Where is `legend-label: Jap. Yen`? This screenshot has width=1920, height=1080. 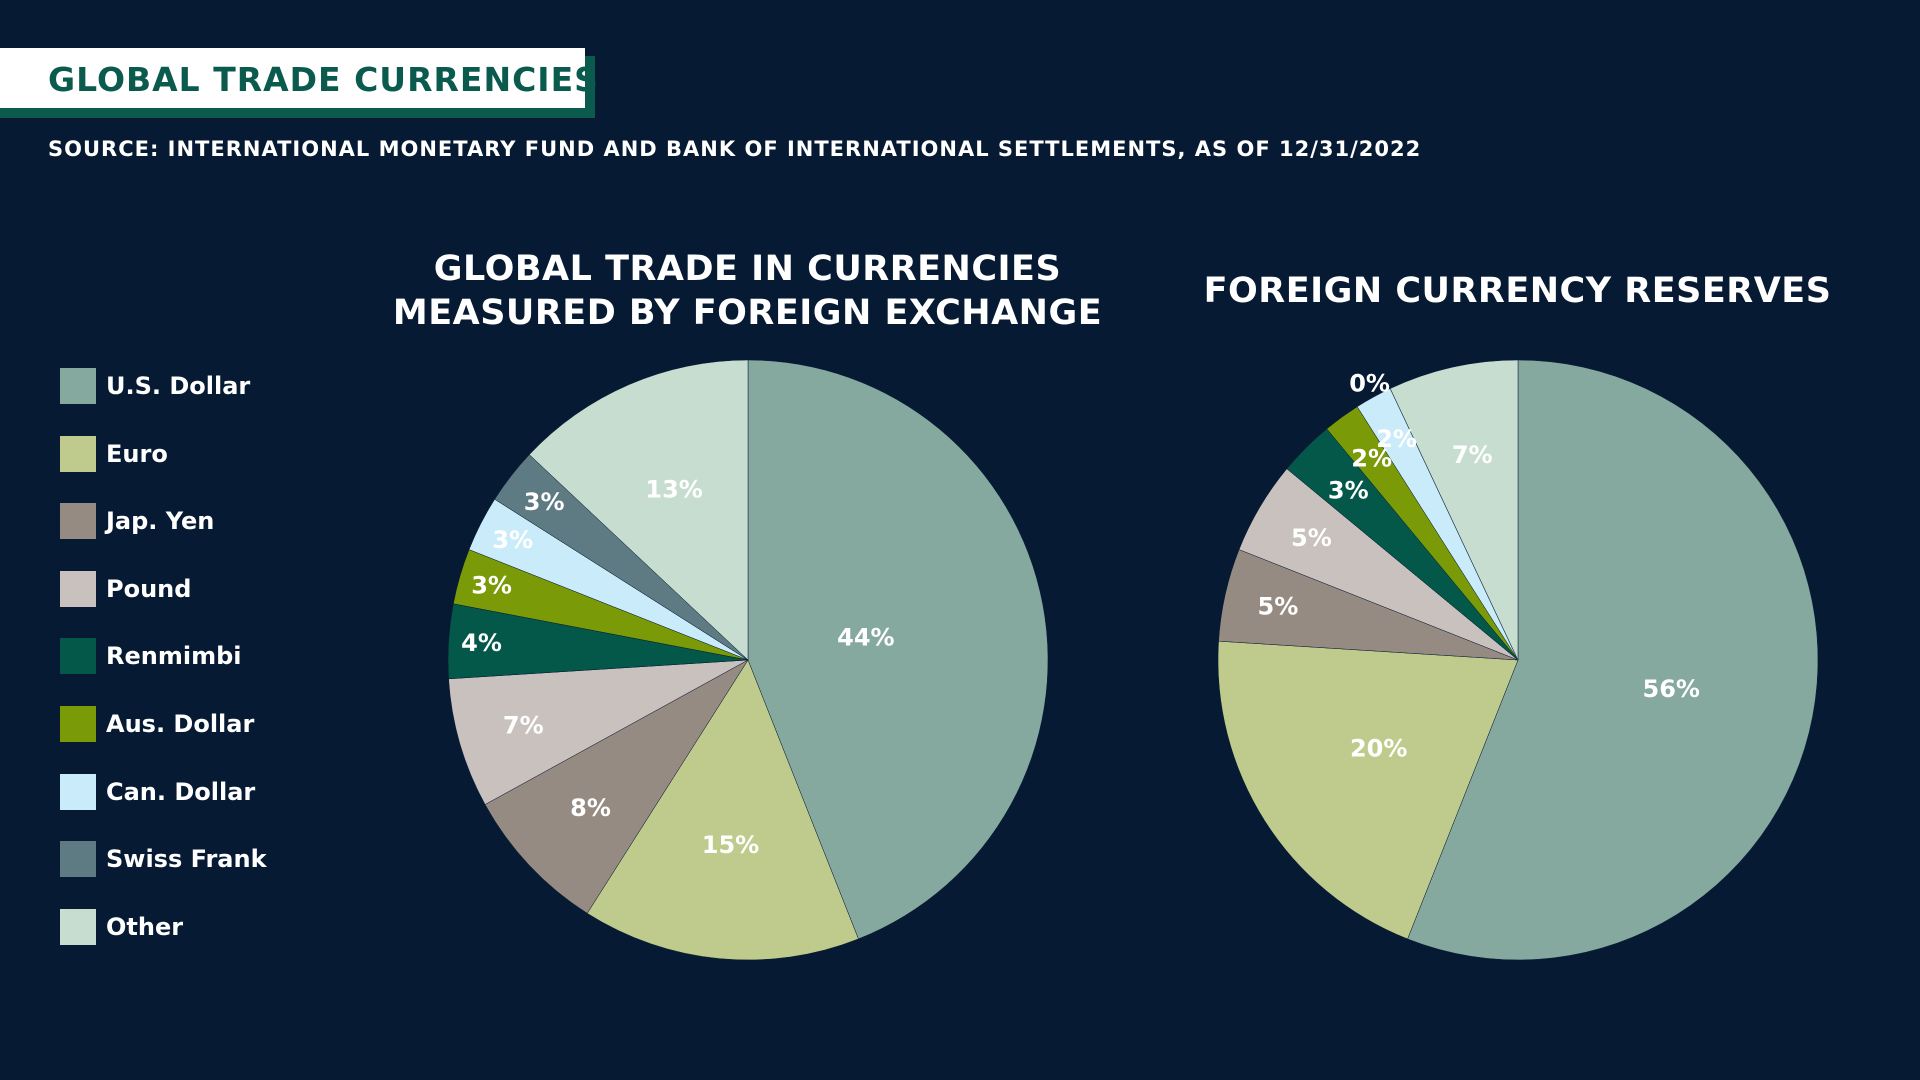 legend-label: Jap. Yen is located at coordinates (160, 521).